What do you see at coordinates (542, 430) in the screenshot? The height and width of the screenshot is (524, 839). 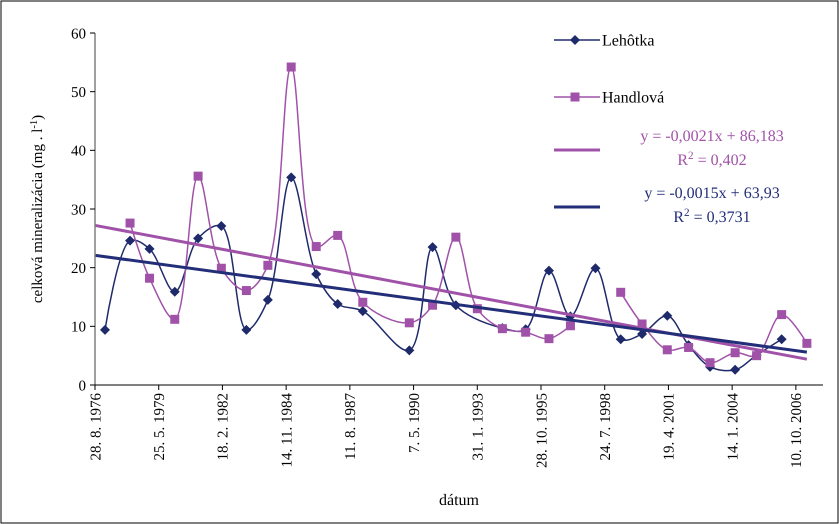 I see `x-tick-label: 28. 10. 1995` at bounding box center [542, 430].